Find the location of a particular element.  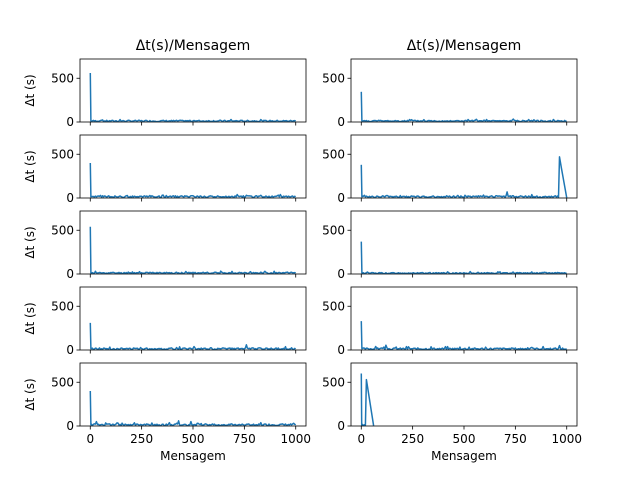

subplot-r1-c0: 0 500 Δt (s) is located at coordinates (165, 169).